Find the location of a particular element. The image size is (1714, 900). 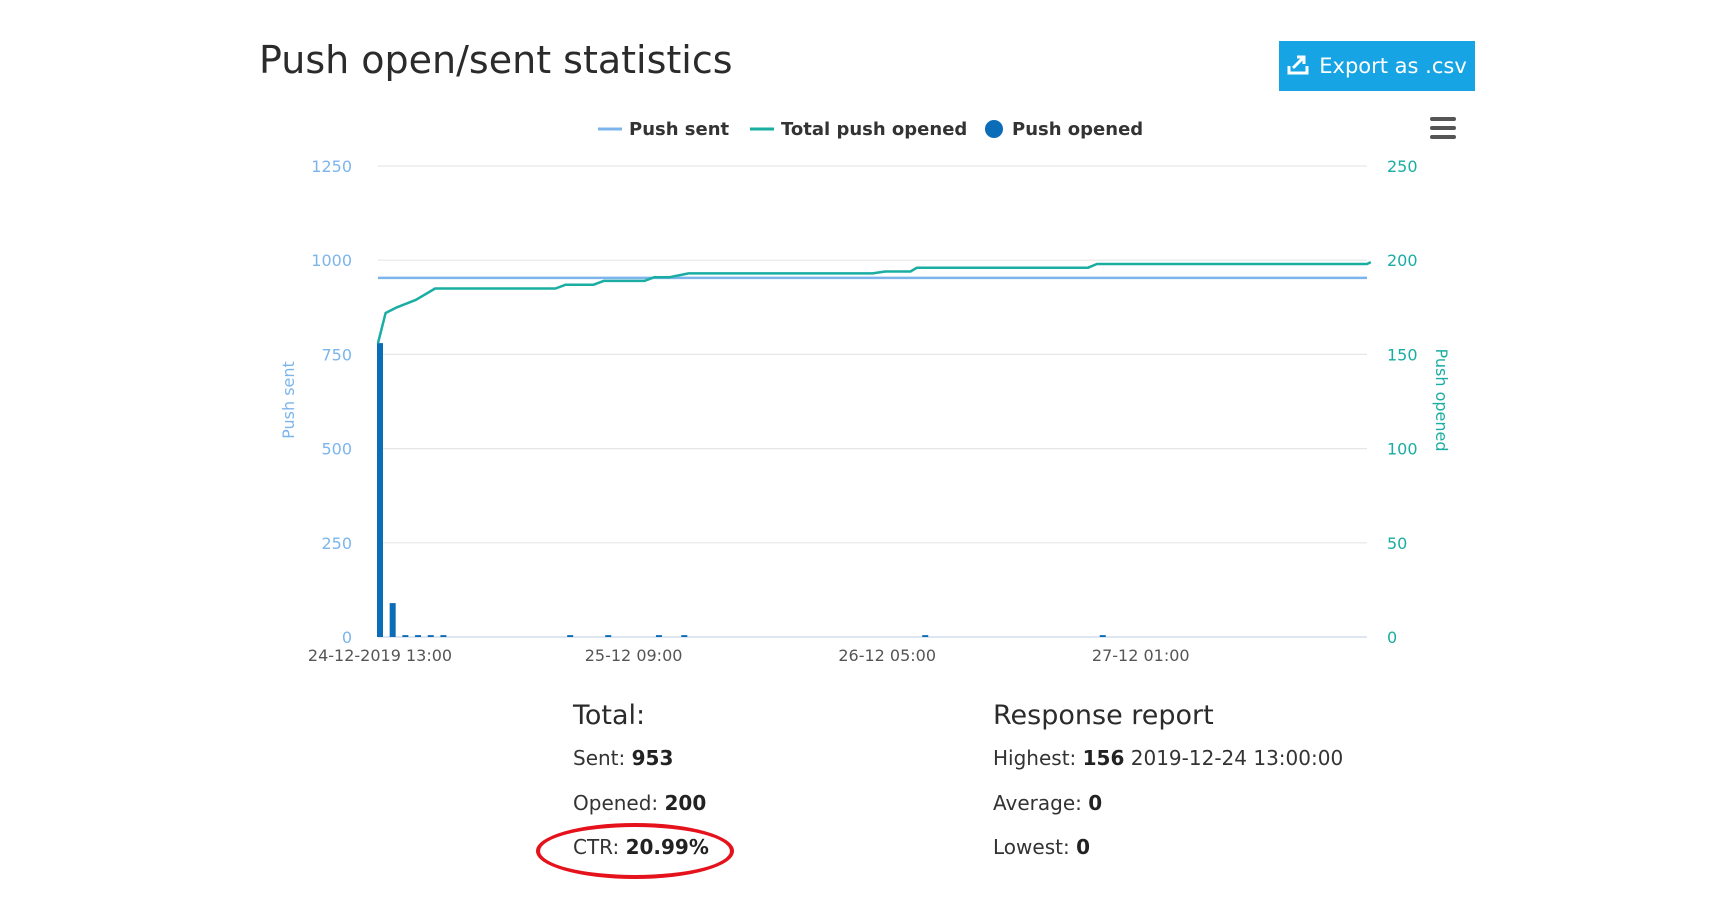

totals-heading: Total: is located at coordinates (609, 715).